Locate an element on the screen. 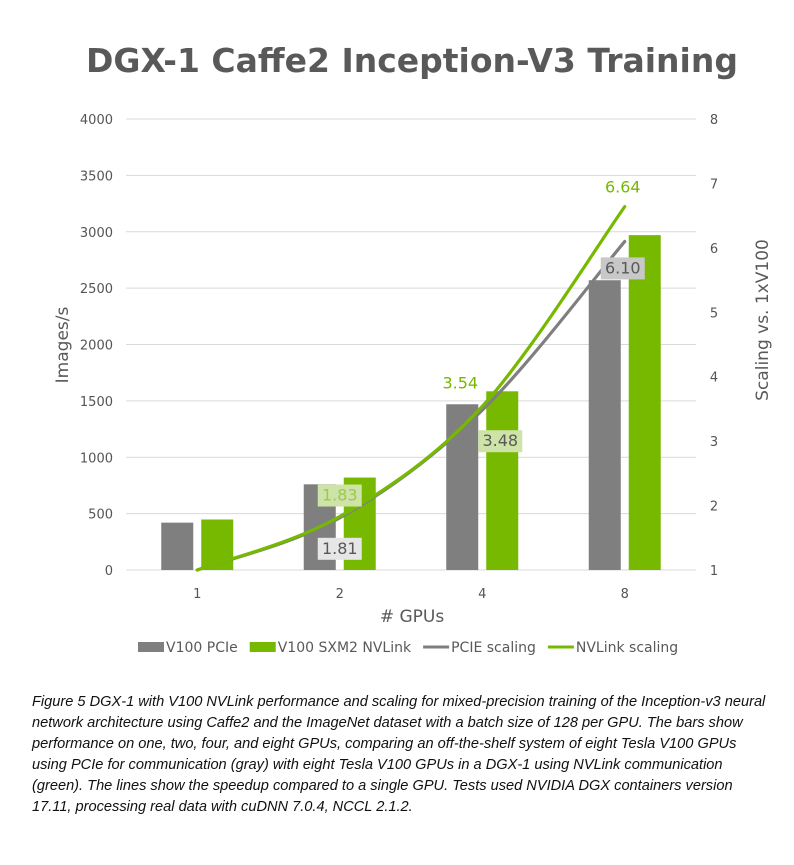 The width and height of the screenshot is (794, 865). y-tick-label: 500 is located at coordinates (100, 515).